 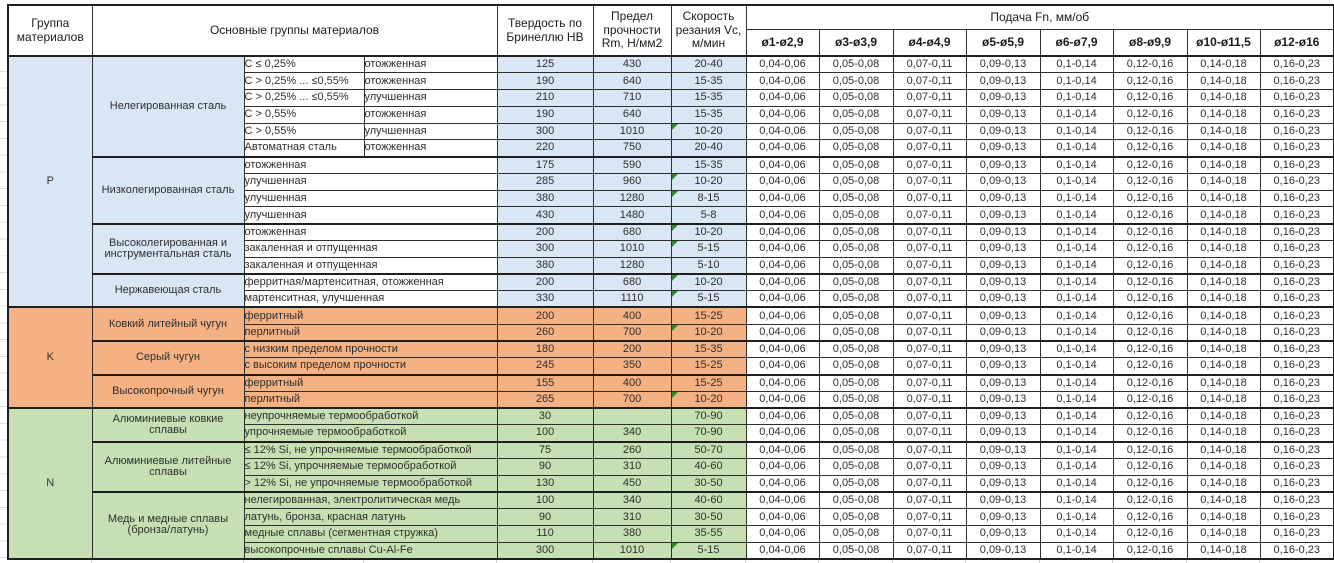 What do you see at coordinates (708, 416) in the screenshot?
I see `cell-speed-vc: 70-90` at bounding box center [708, 416].